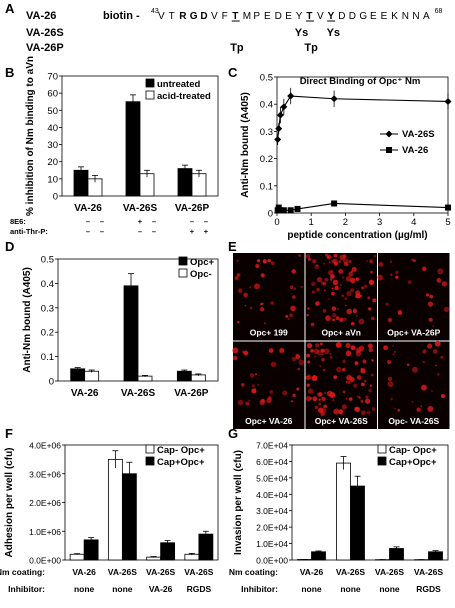 The image size is (455, 608). What do you see at coordinates (247, 16) in the screenshot?
I see `residue: M` at bounding box center [247, 16].